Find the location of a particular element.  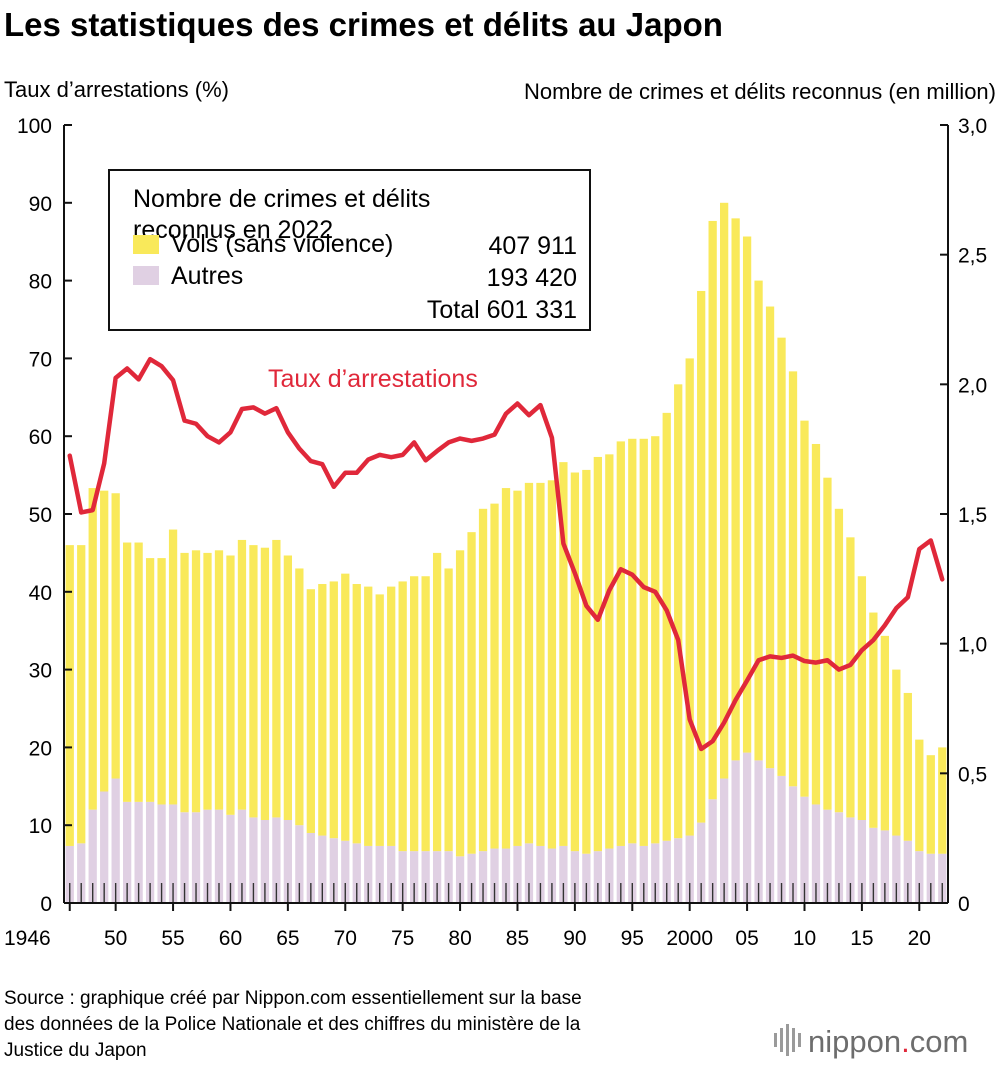

bar-autres-1991 is located at coordinates (586, 878).